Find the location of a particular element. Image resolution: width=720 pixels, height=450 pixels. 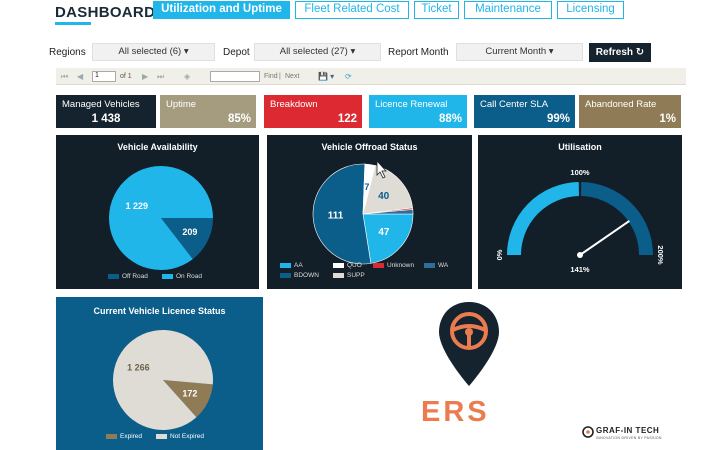

tab-utilization-uptime: Utilization and Uptime is located at coordinates (221, 10).